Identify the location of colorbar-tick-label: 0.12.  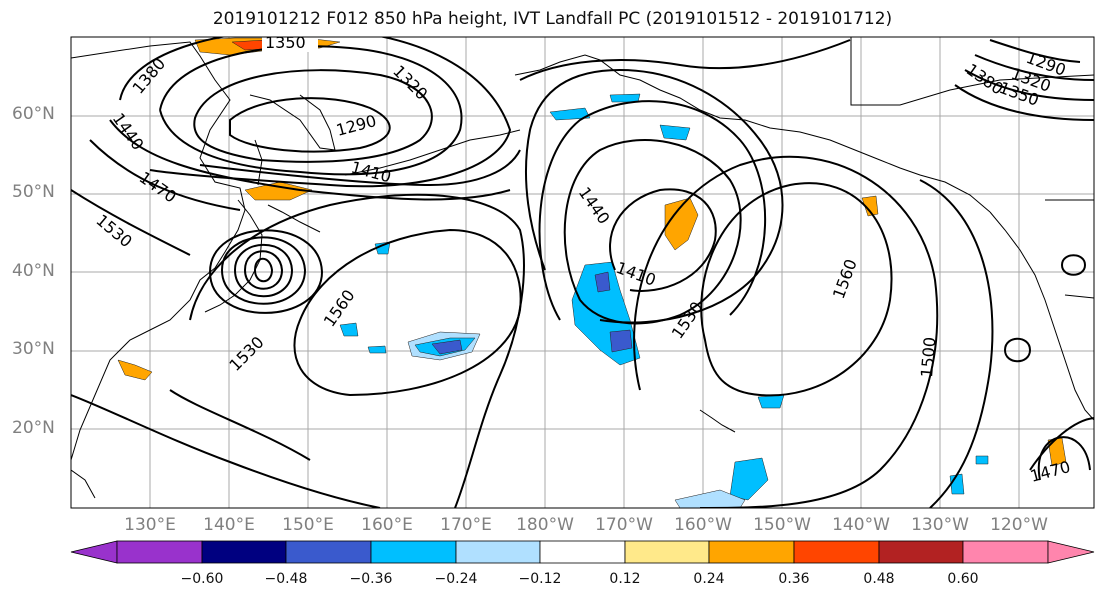
(625, 579).